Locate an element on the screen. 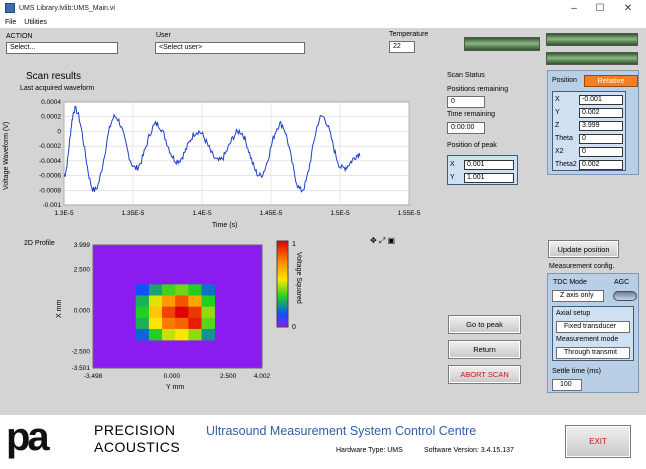  peak-position-label: Position of peak is located at coordinates (472, 145).